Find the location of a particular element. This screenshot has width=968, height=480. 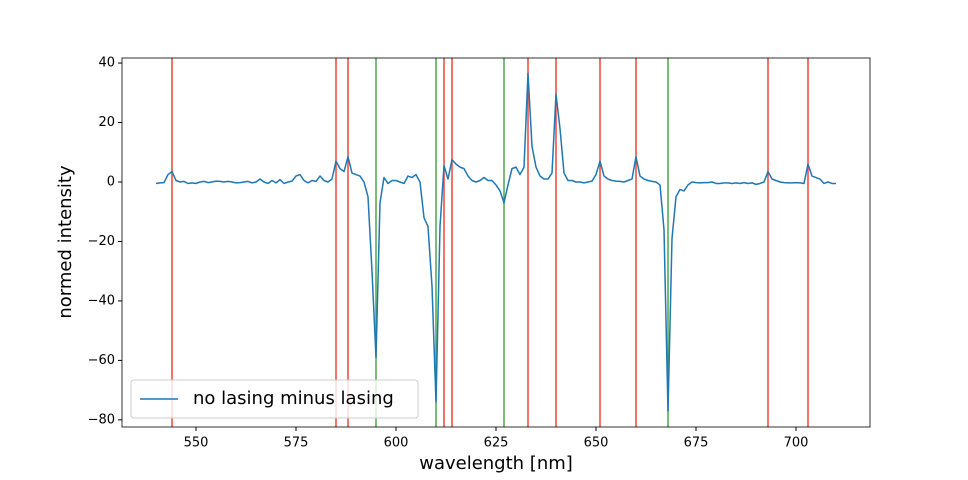

legend-box is located at coordinates (274, 399).